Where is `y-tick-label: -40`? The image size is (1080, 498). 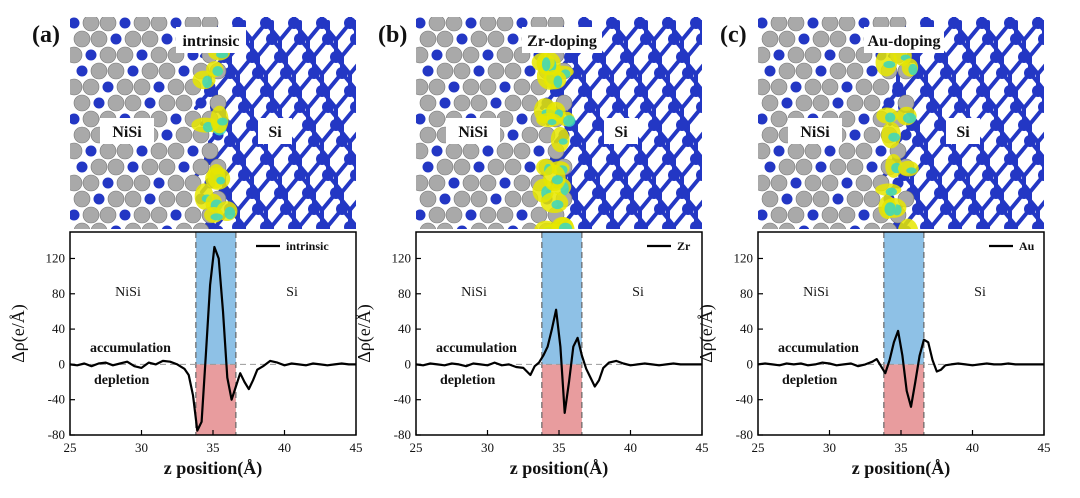
y-tick-label: -40 is located at coordinates (56, 399).